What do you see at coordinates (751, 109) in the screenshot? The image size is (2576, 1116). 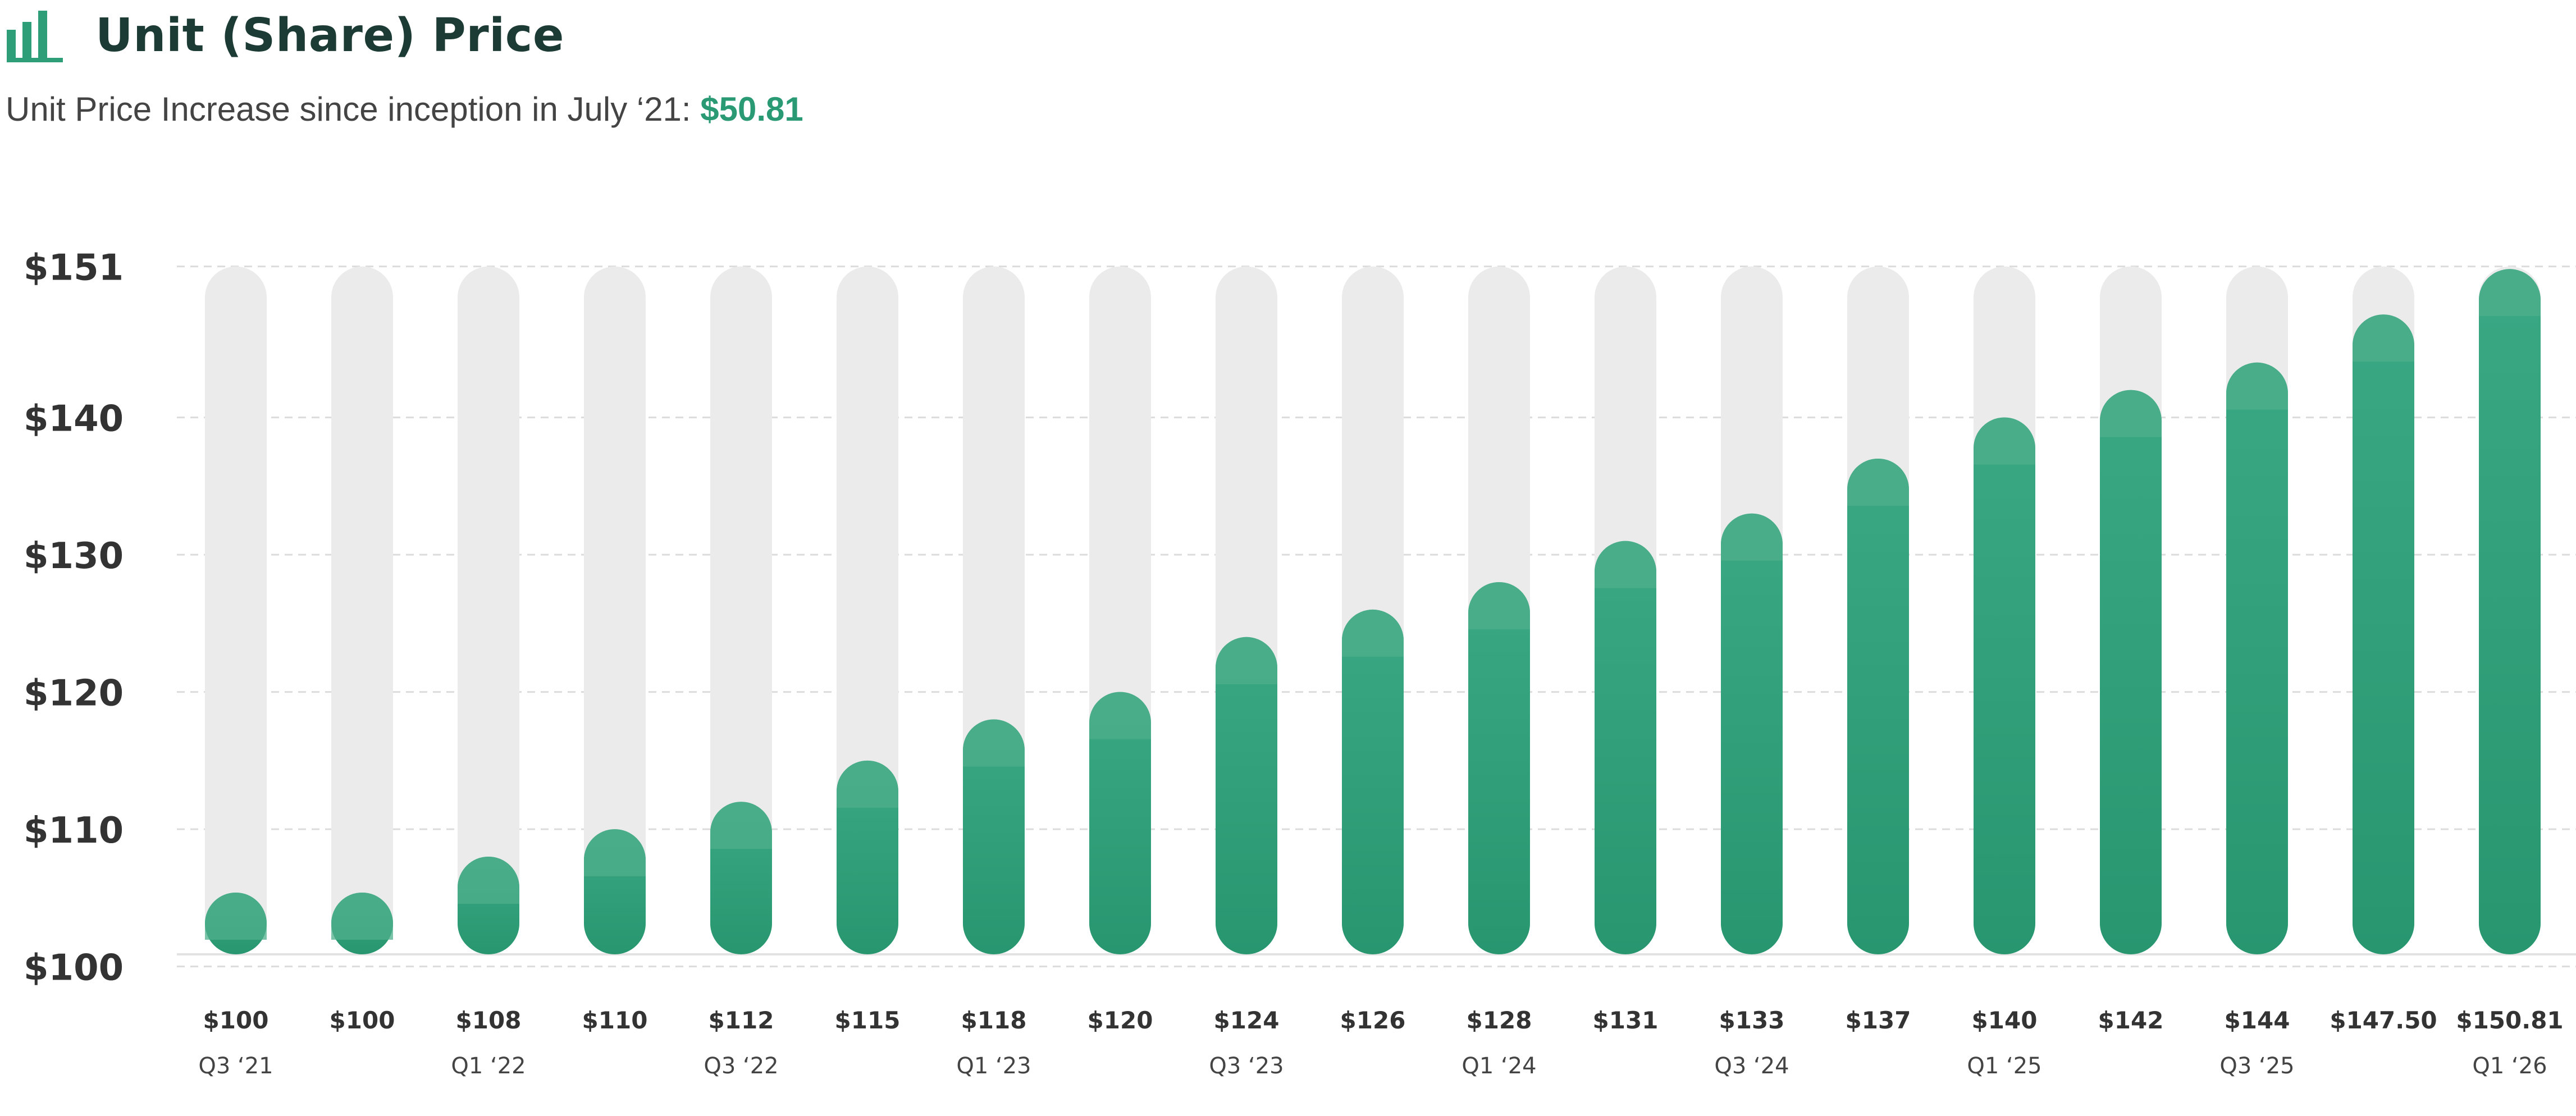 I see `subtitle-highlight-value: $50.81` at bounding box center [751, 109].